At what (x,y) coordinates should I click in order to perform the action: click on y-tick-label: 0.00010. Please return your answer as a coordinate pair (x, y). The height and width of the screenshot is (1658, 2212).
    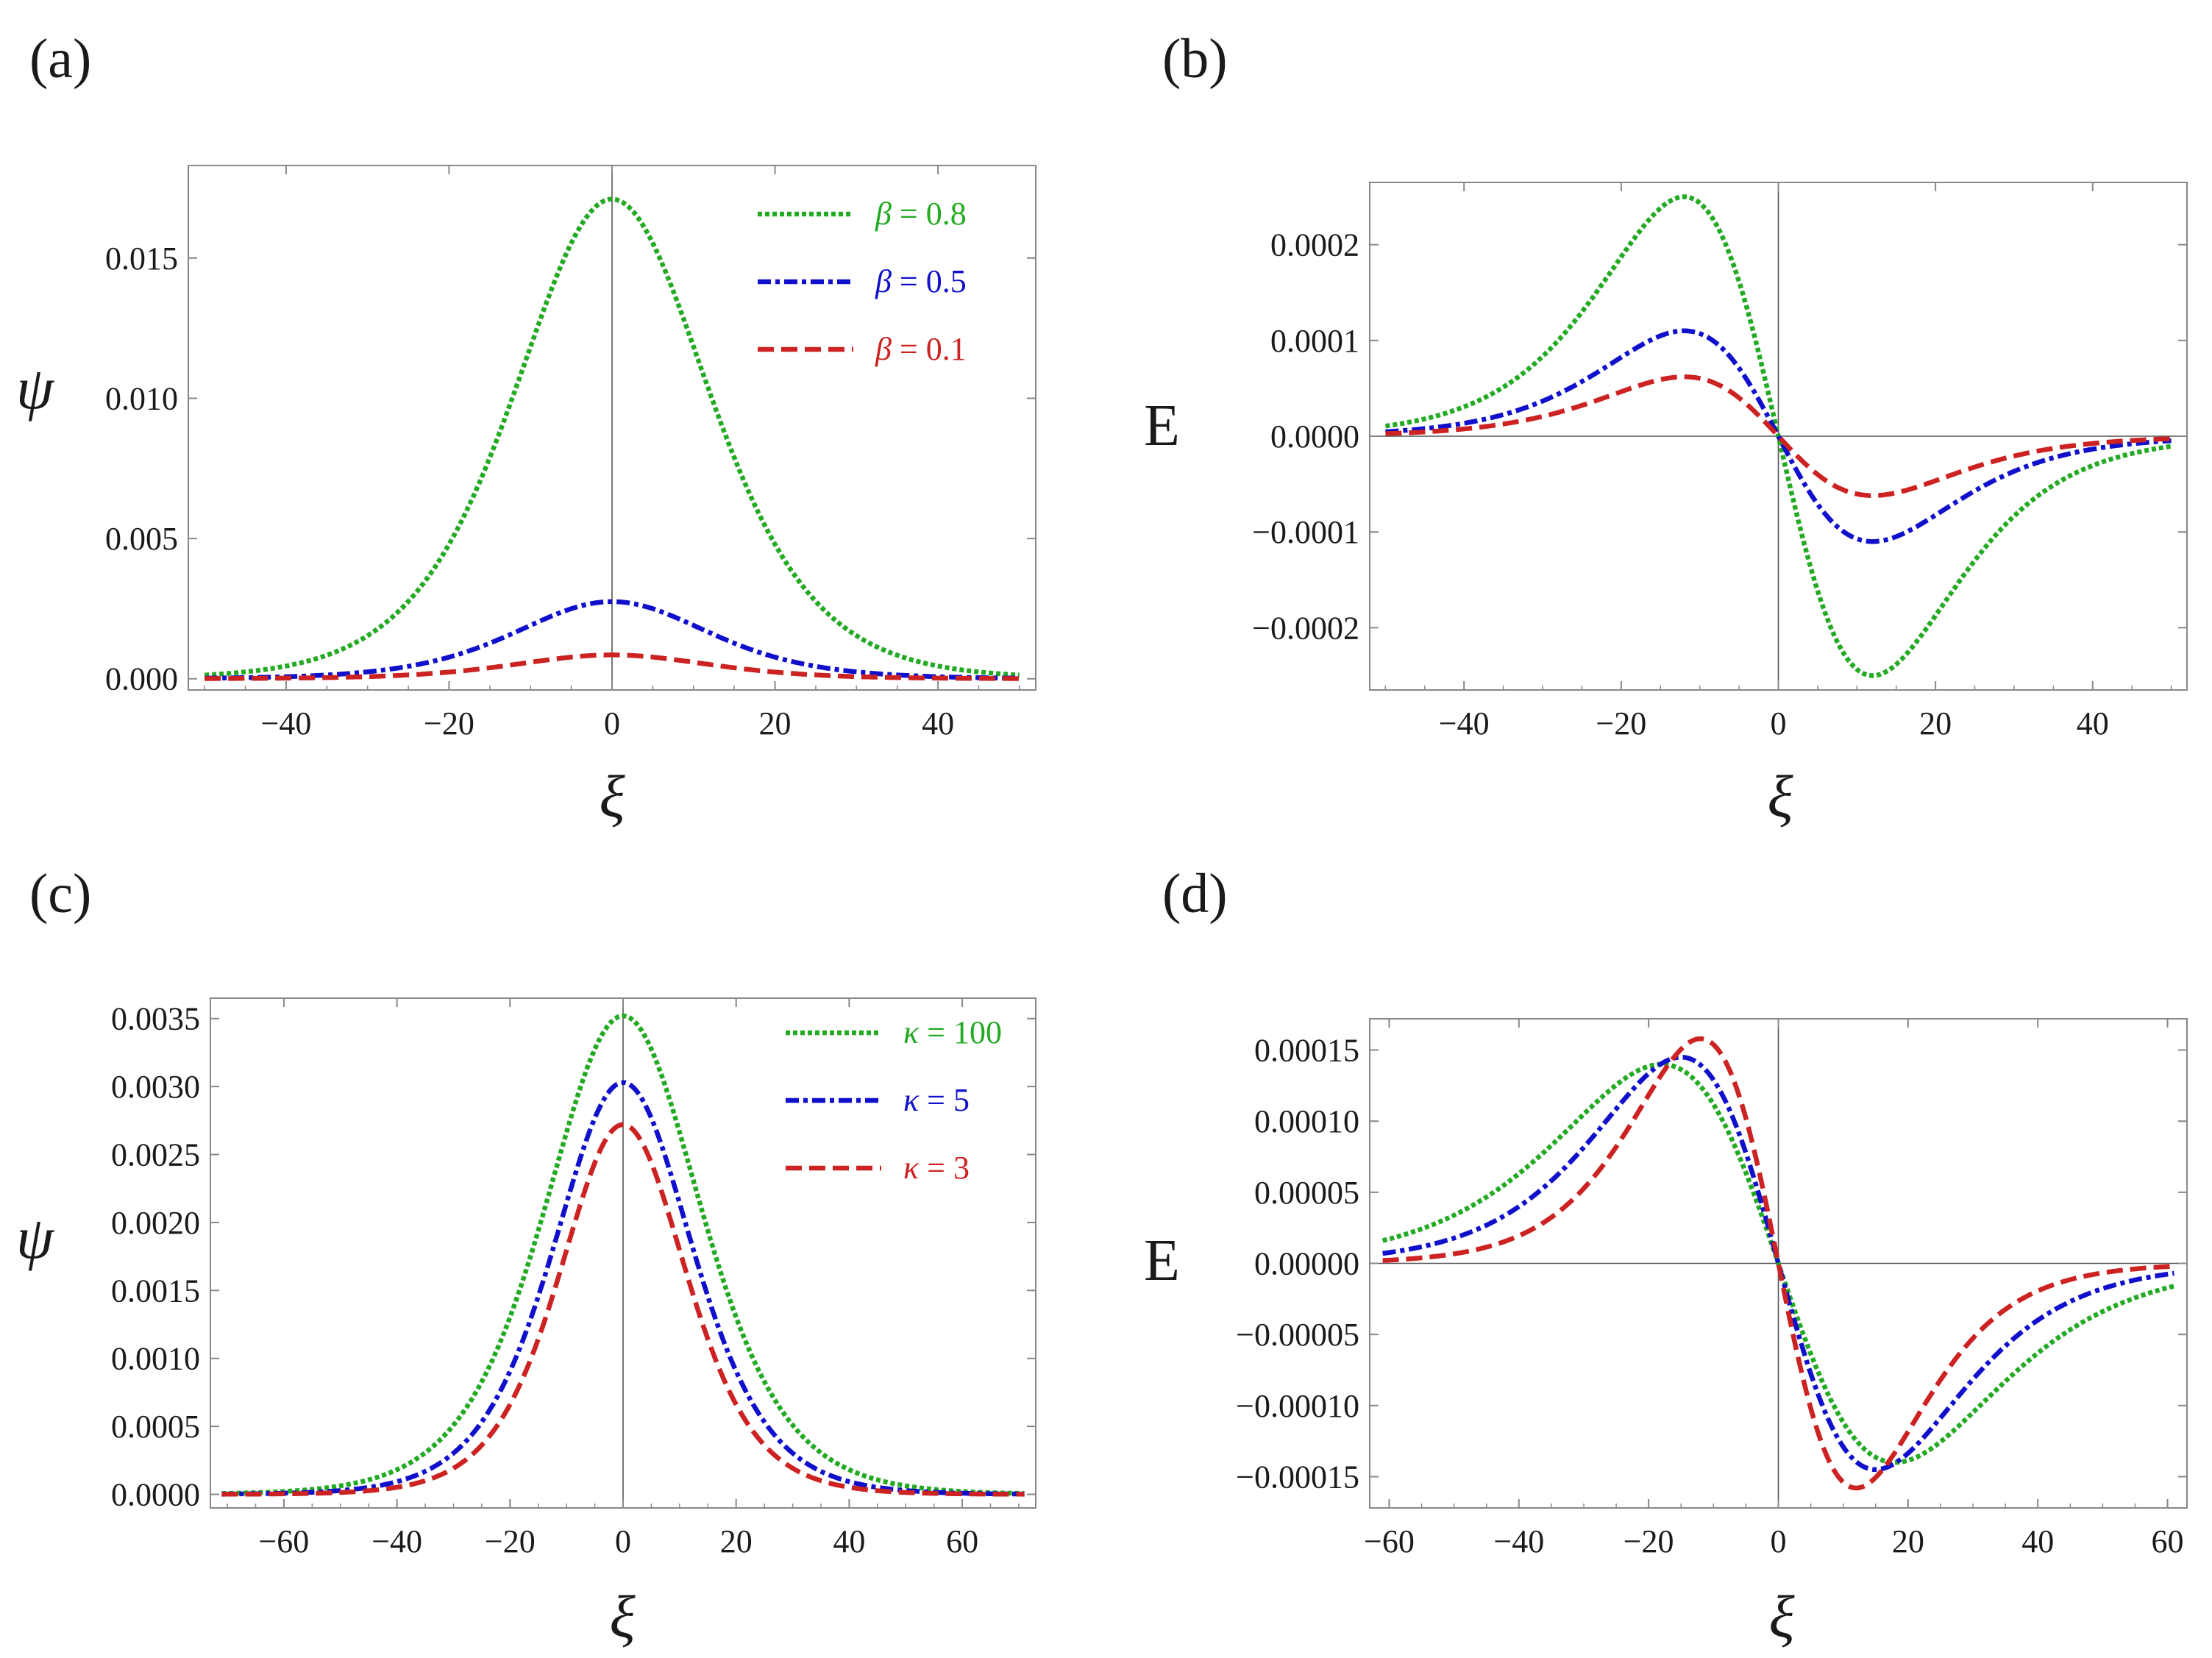
    Looking at the image, I should click on (1306, 1121).